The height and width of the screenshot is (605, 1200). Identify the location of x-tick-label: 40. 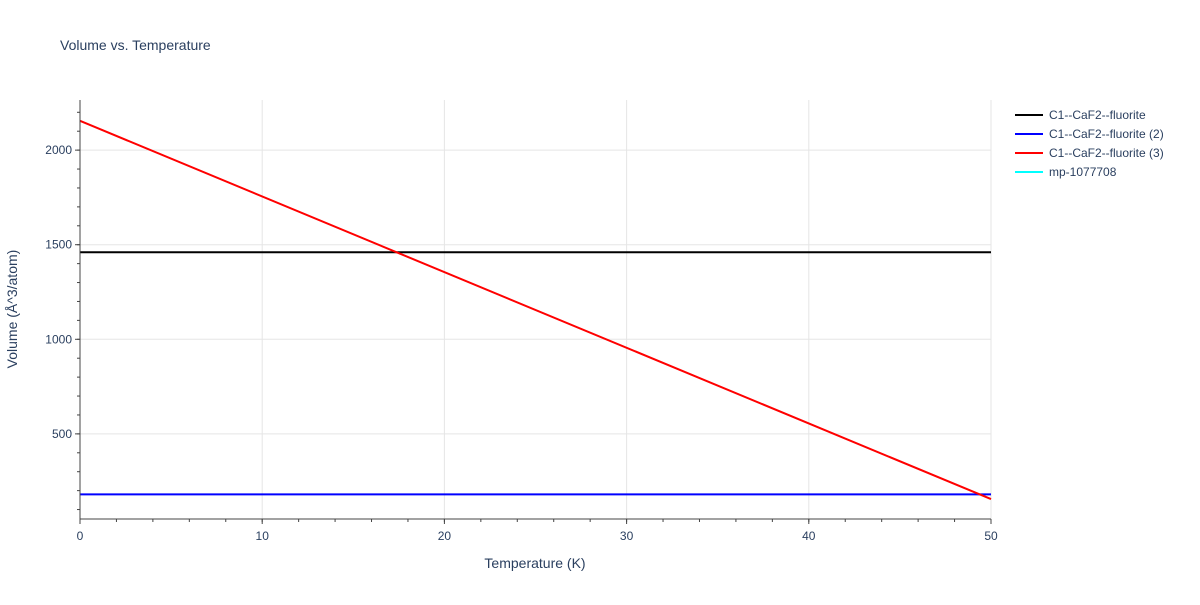
(809, 536).